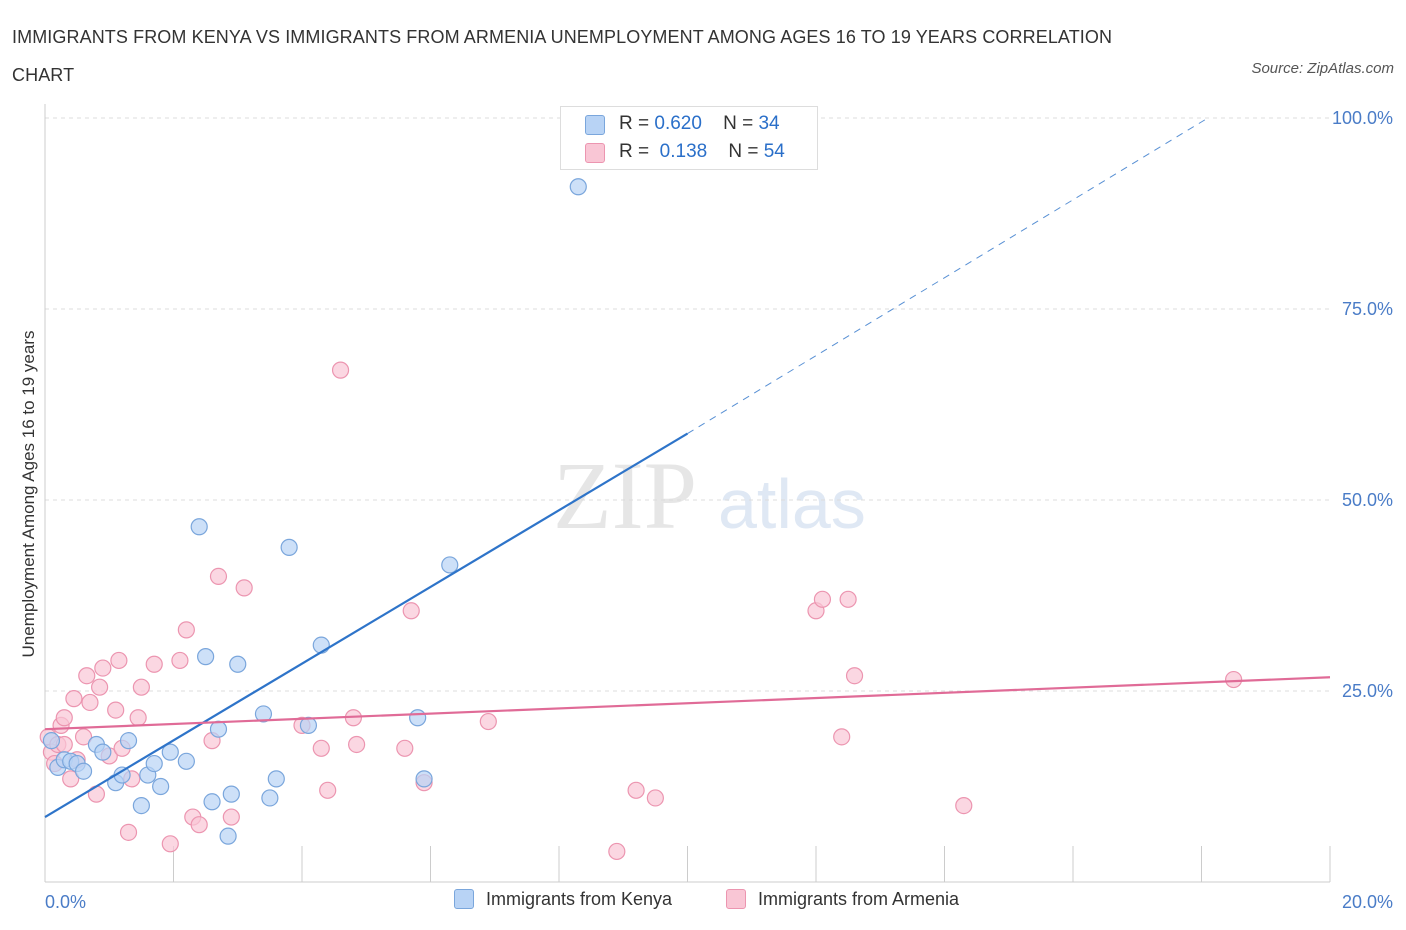 The width and height of the screenshot is (1406, 930). What do you see at coordinates (736, 899) in the screenshot?
I see `armenia-legend-swatch` at bounding box center [736, 899].